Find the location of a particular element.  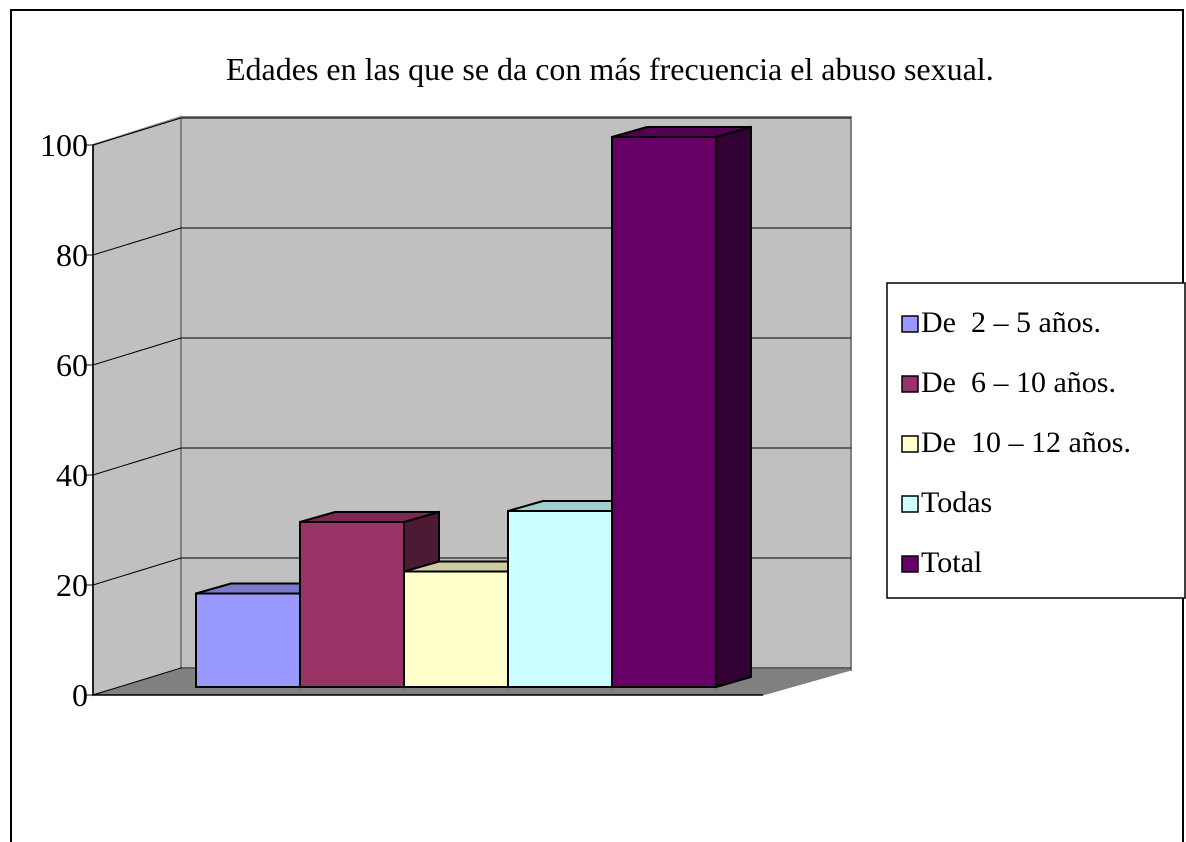

bar-side is located at coordinates (733, 407).